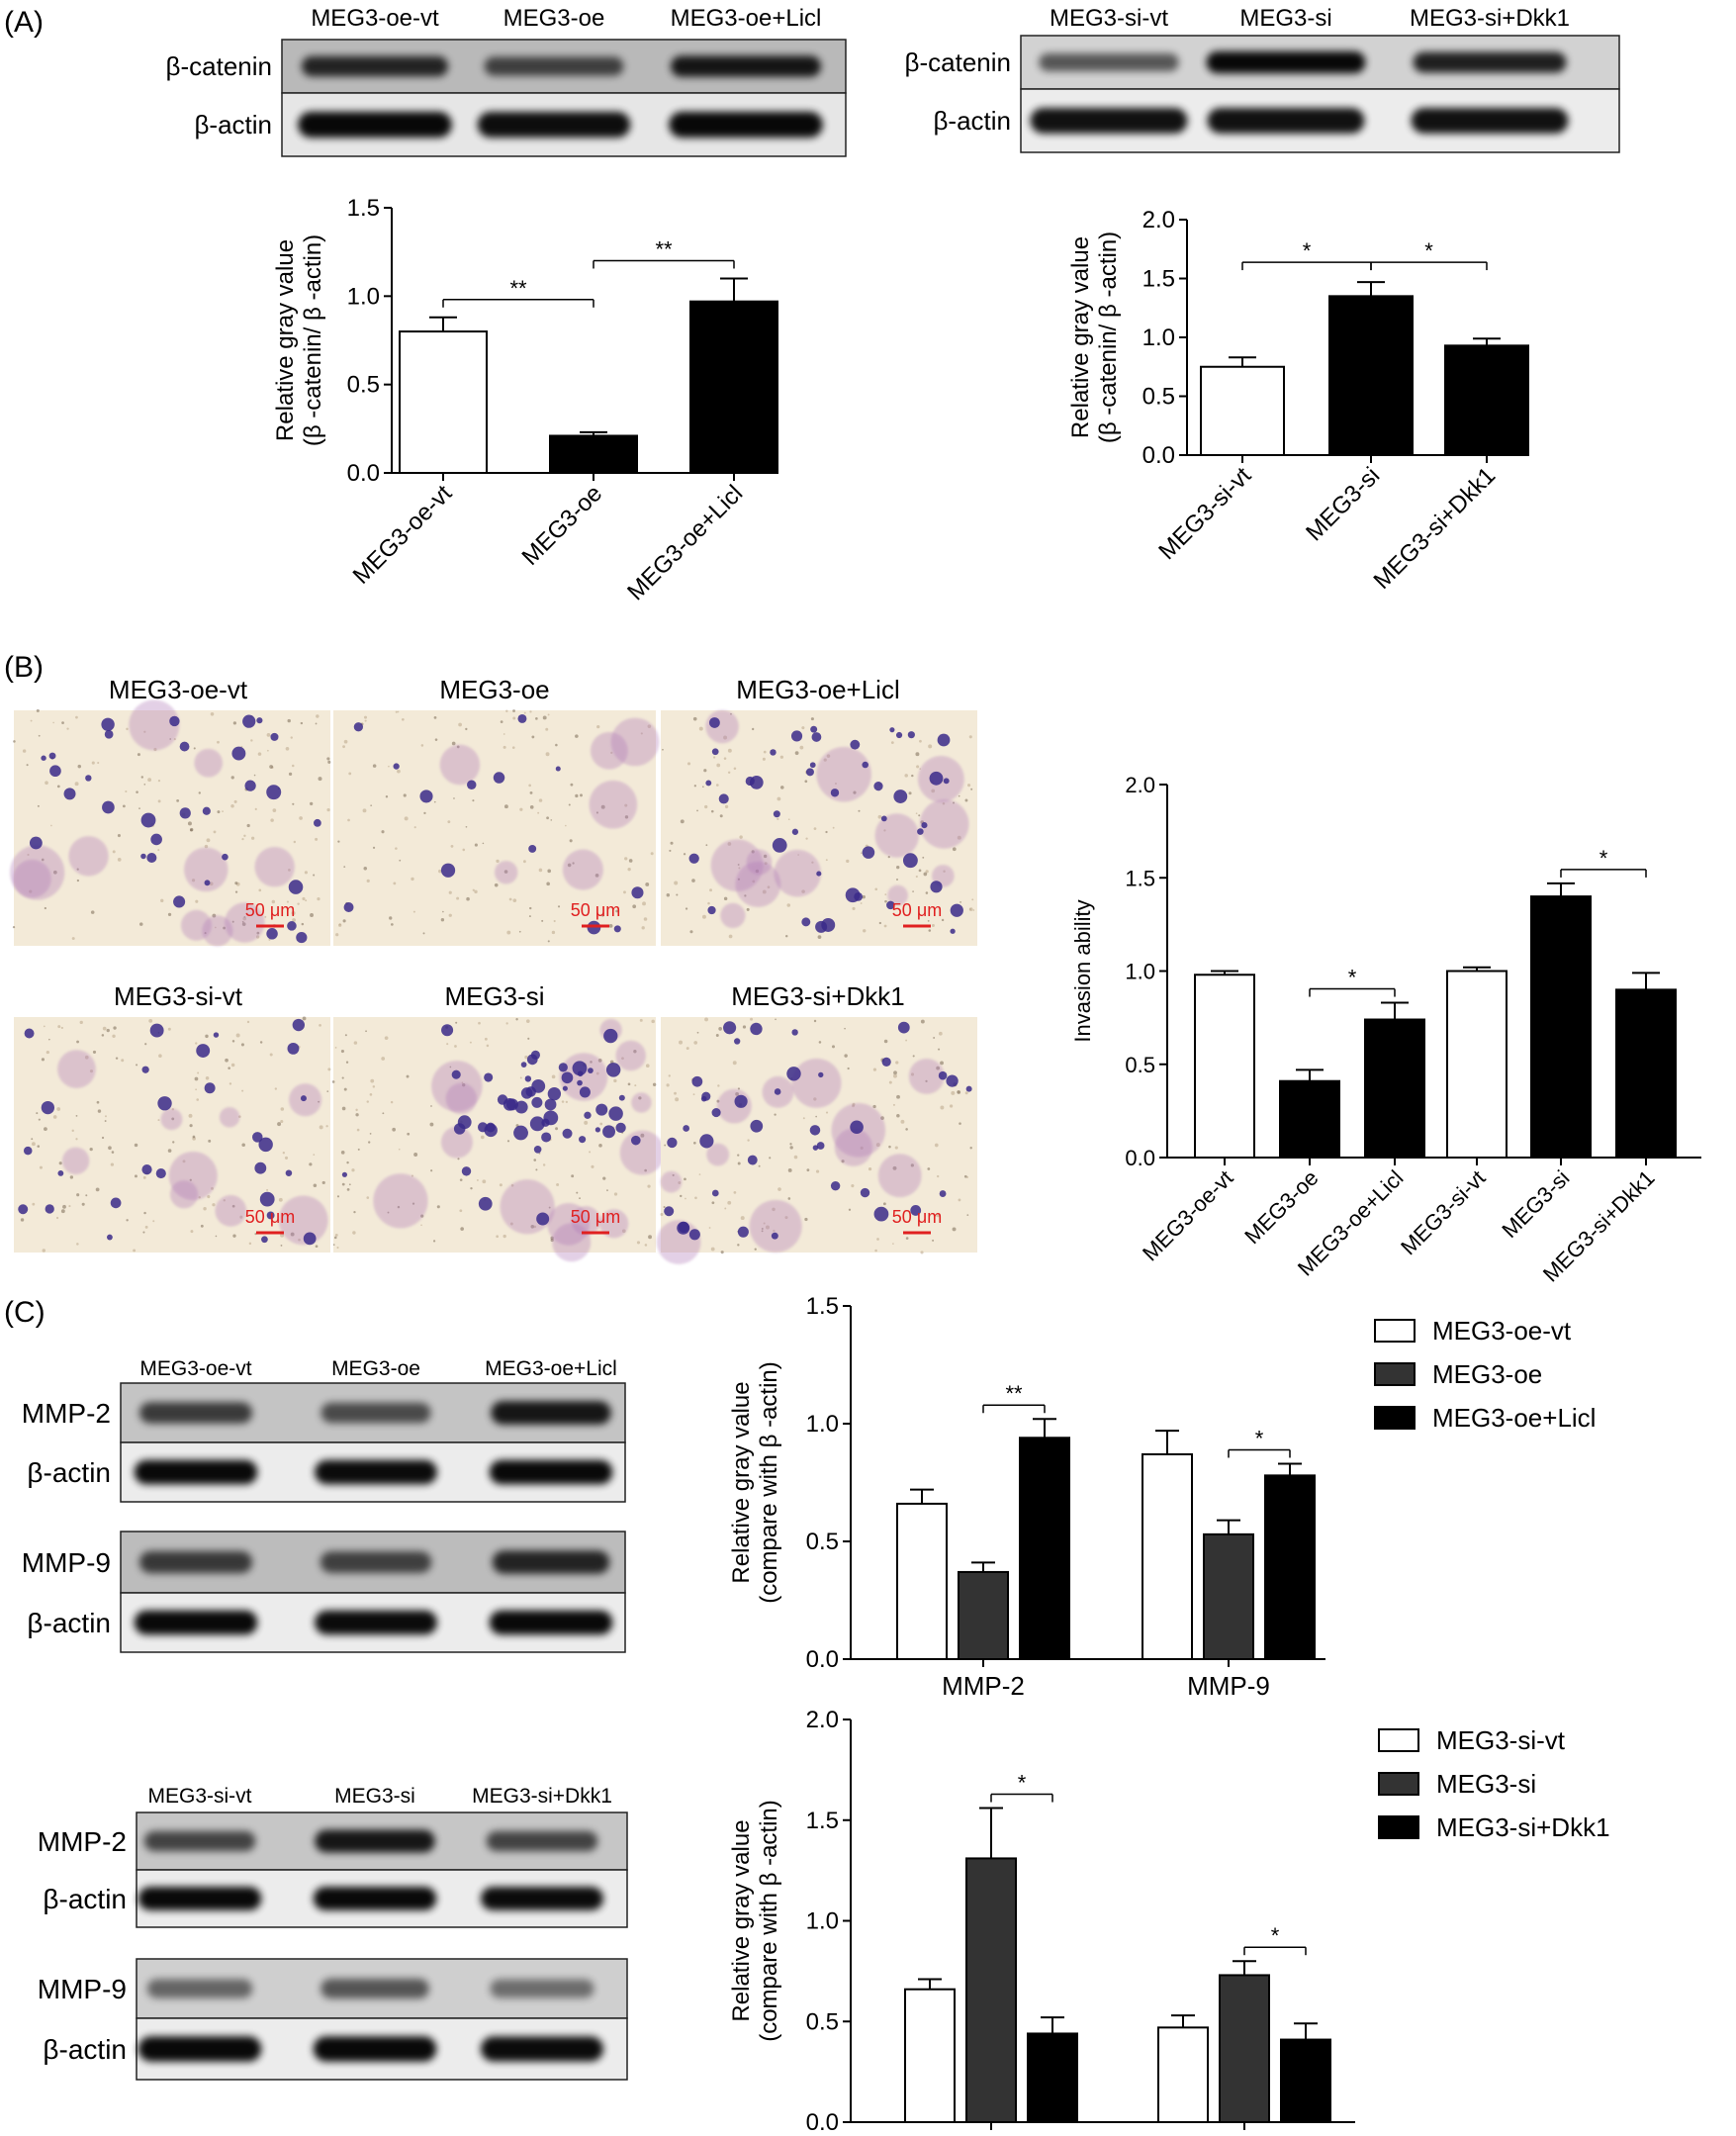  What do you see at coordinates (1080, 337) in the screenshot?
I see `y-axis-label: Relative gray value` at bounding box center [1080, 337].